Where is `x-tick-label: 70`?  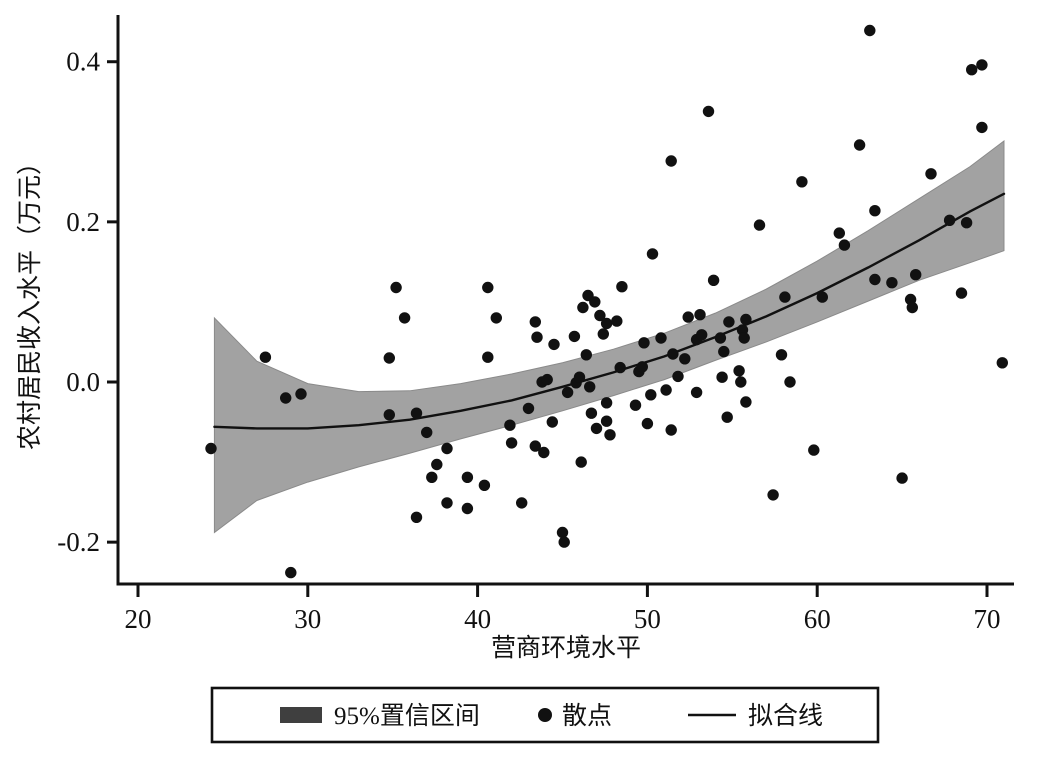
x-tick-label: 70 is located at coordinates (987, 619).